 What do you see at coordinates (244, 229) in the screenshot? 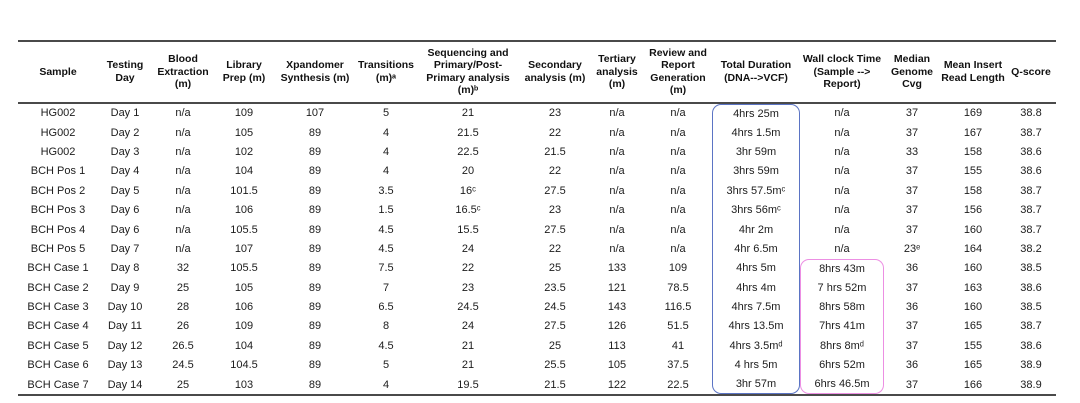
I see `cell-library_prep: 105.5` at bounding box center [244, 229].